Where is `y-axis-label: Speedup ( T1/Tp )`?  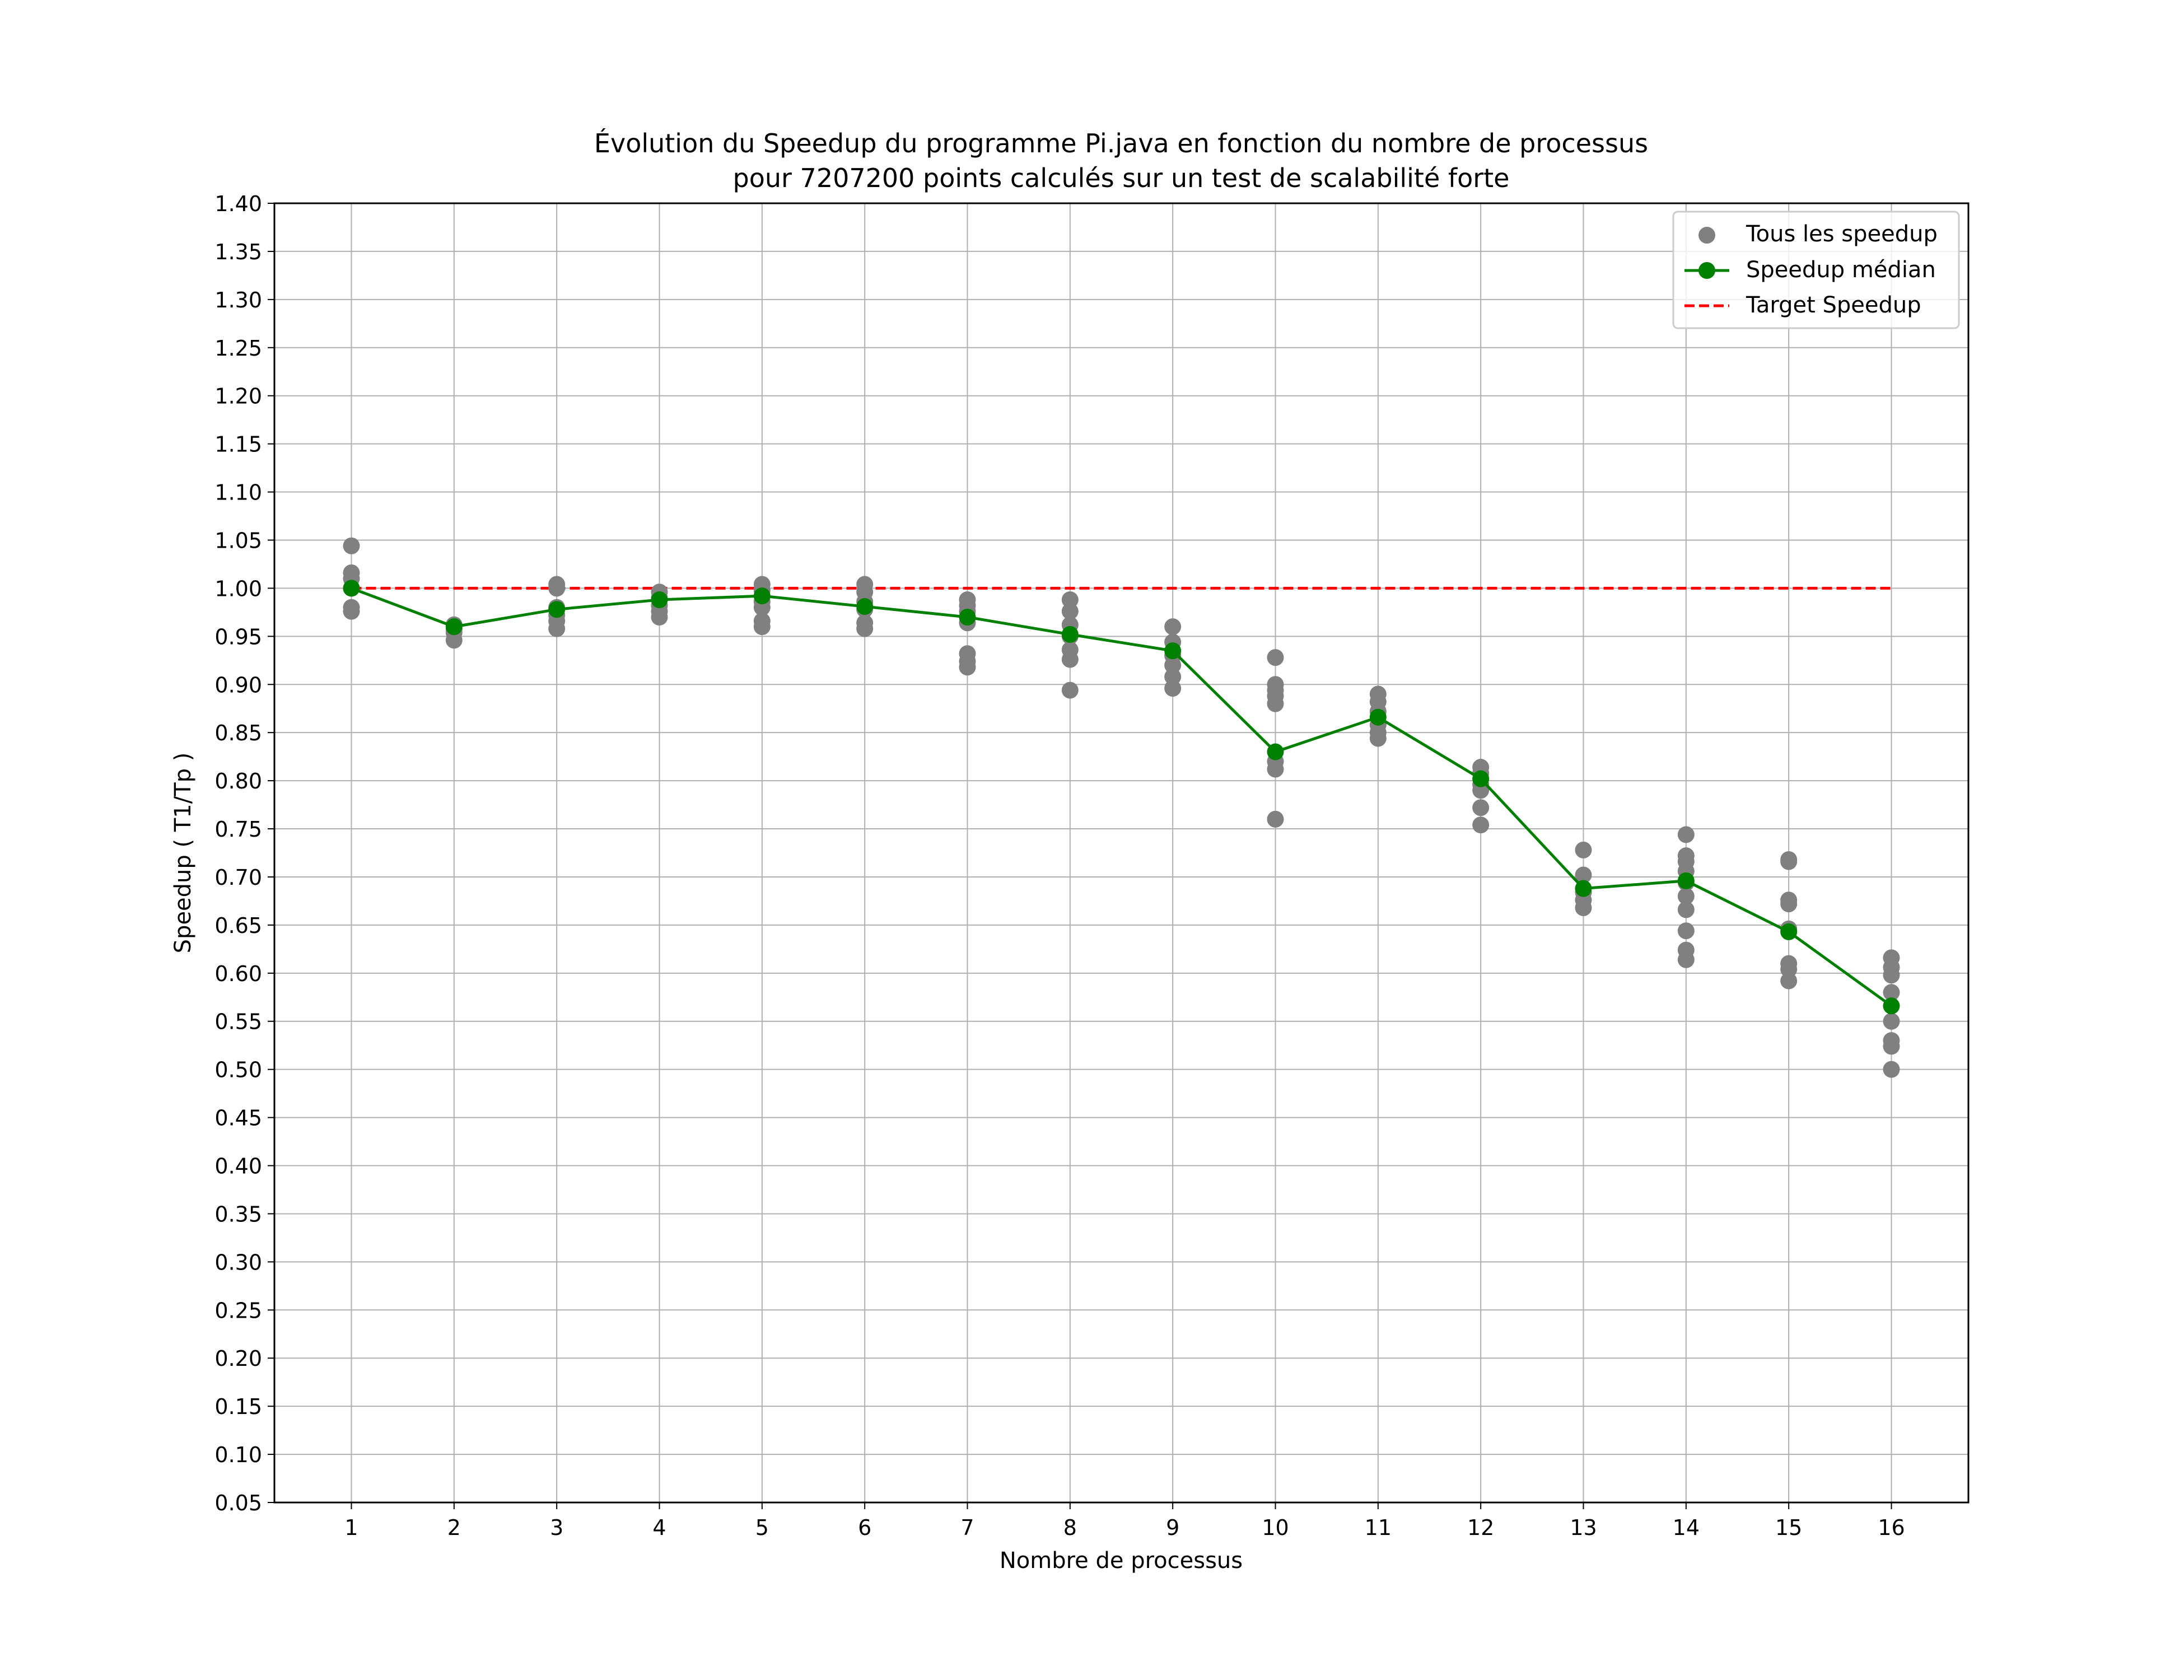
y-axis-label: Speedup ( T1/Tp ) is located at coordinates (183, 854).